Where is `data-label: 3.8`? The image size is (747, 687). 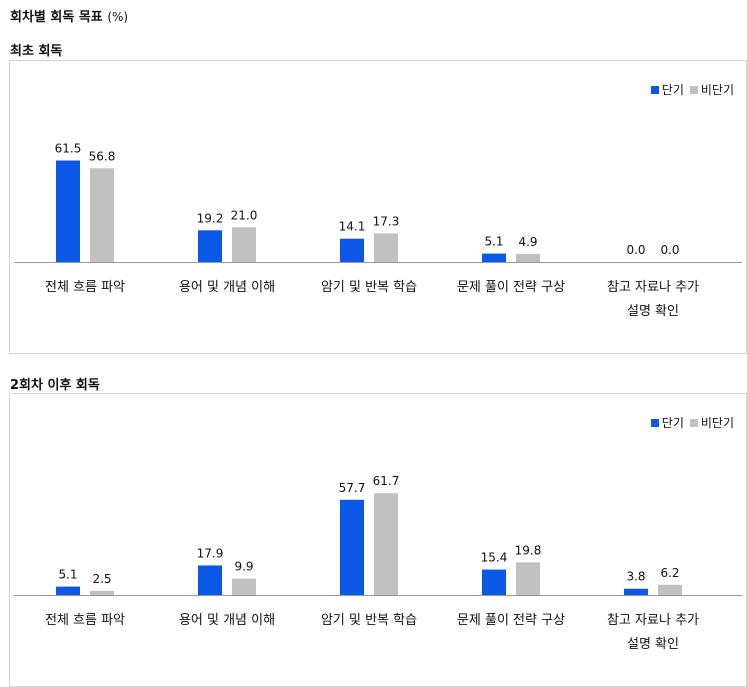 data-label: 3.8 is located at coordinates (635, 577).